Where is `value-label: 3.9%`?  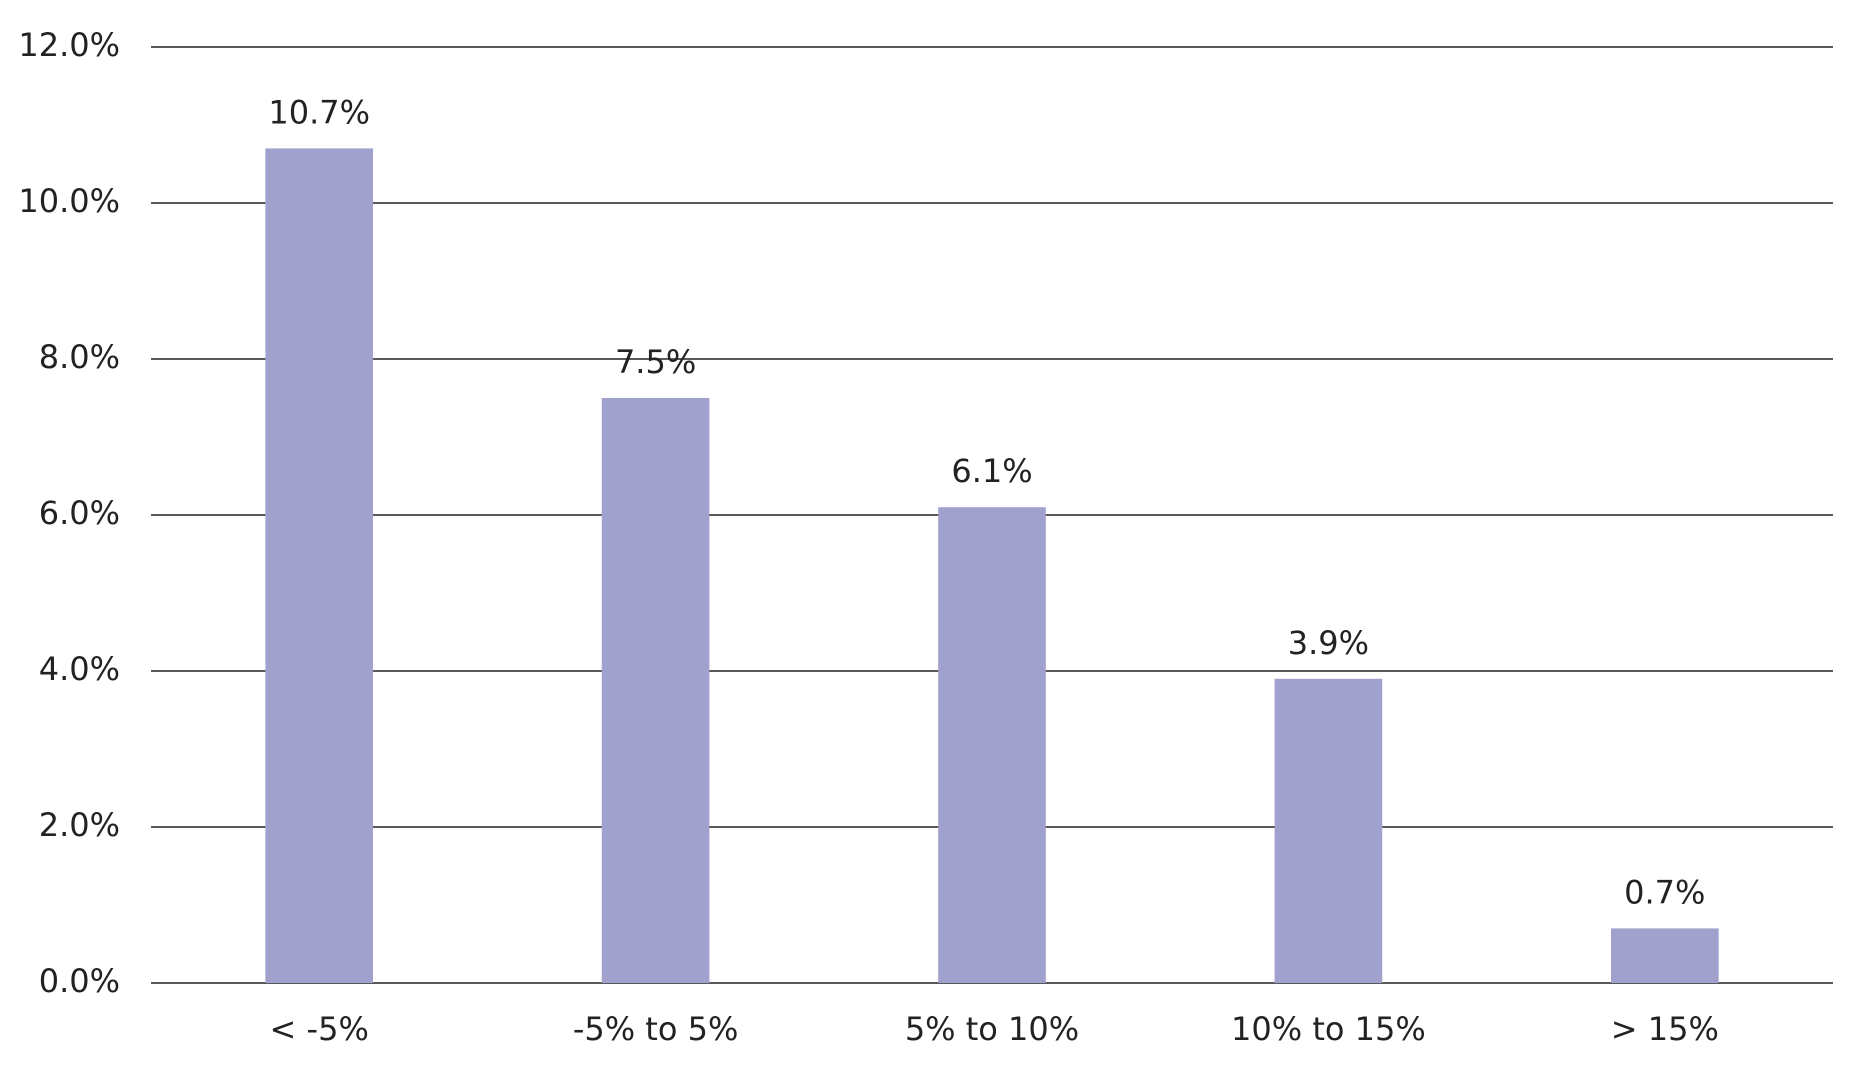
value-label: 3.9% is located at coordinates (1328, 643).